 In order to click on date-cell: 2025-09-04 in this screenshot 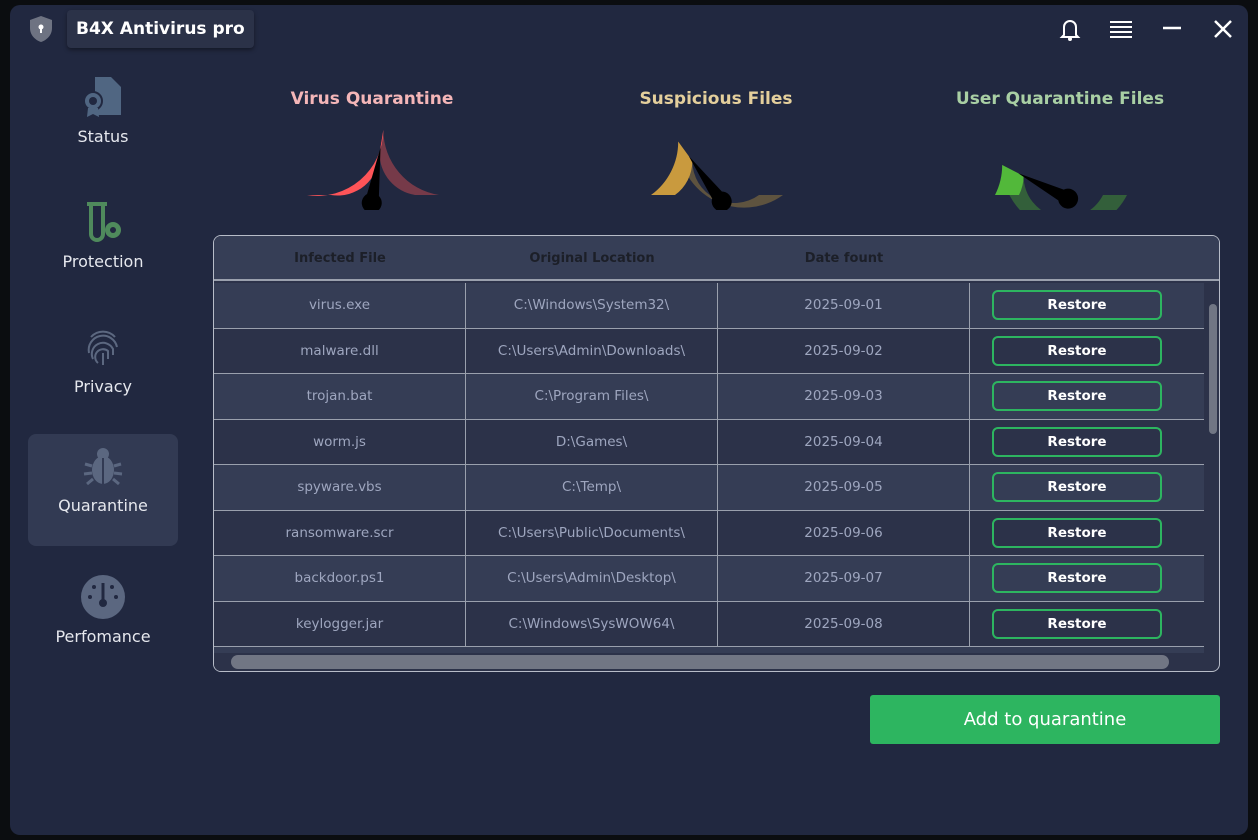, I will do `click(844, 442)`.